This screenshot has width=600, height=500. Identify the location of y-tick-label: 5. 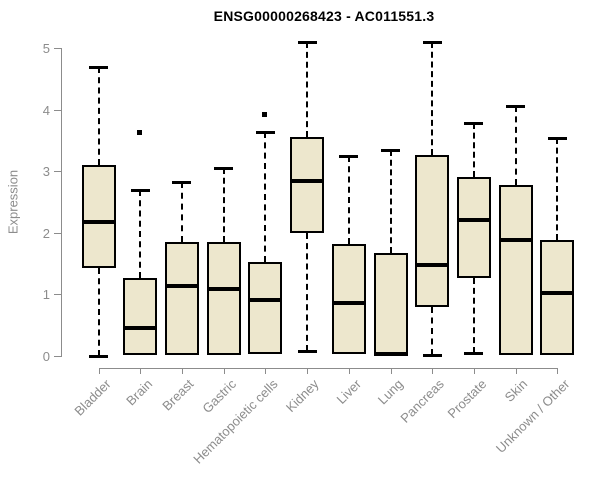
(46, 48).